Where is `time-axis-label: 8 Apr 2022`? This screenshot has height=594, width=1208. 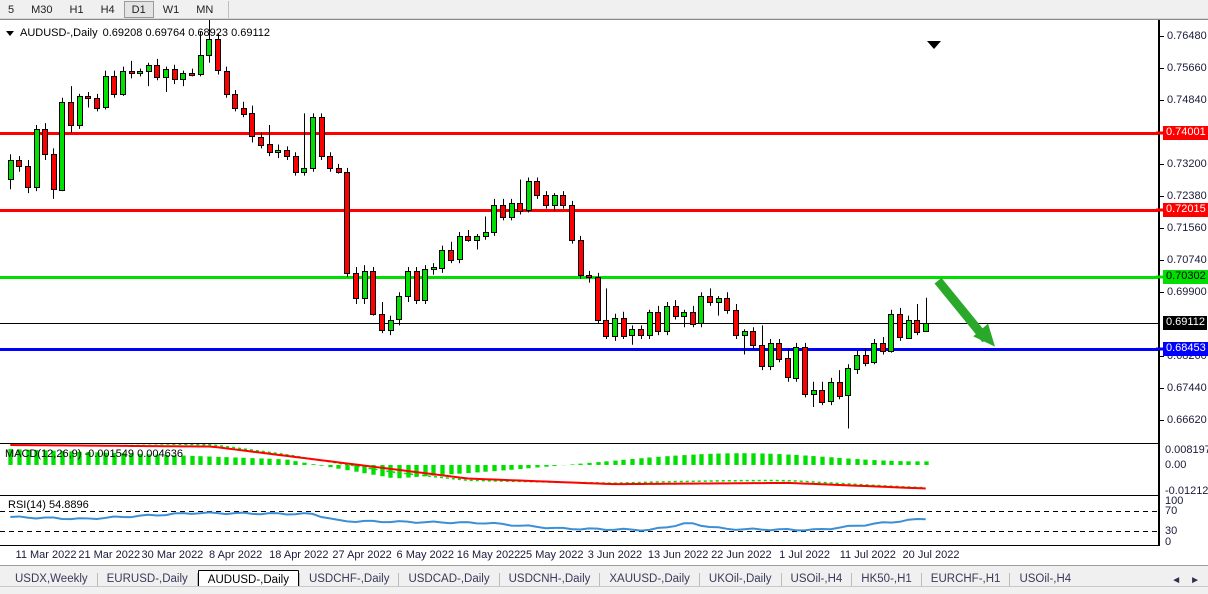 time-axis-label: 8 Apr 2022 is located at coordinates (236, 555).